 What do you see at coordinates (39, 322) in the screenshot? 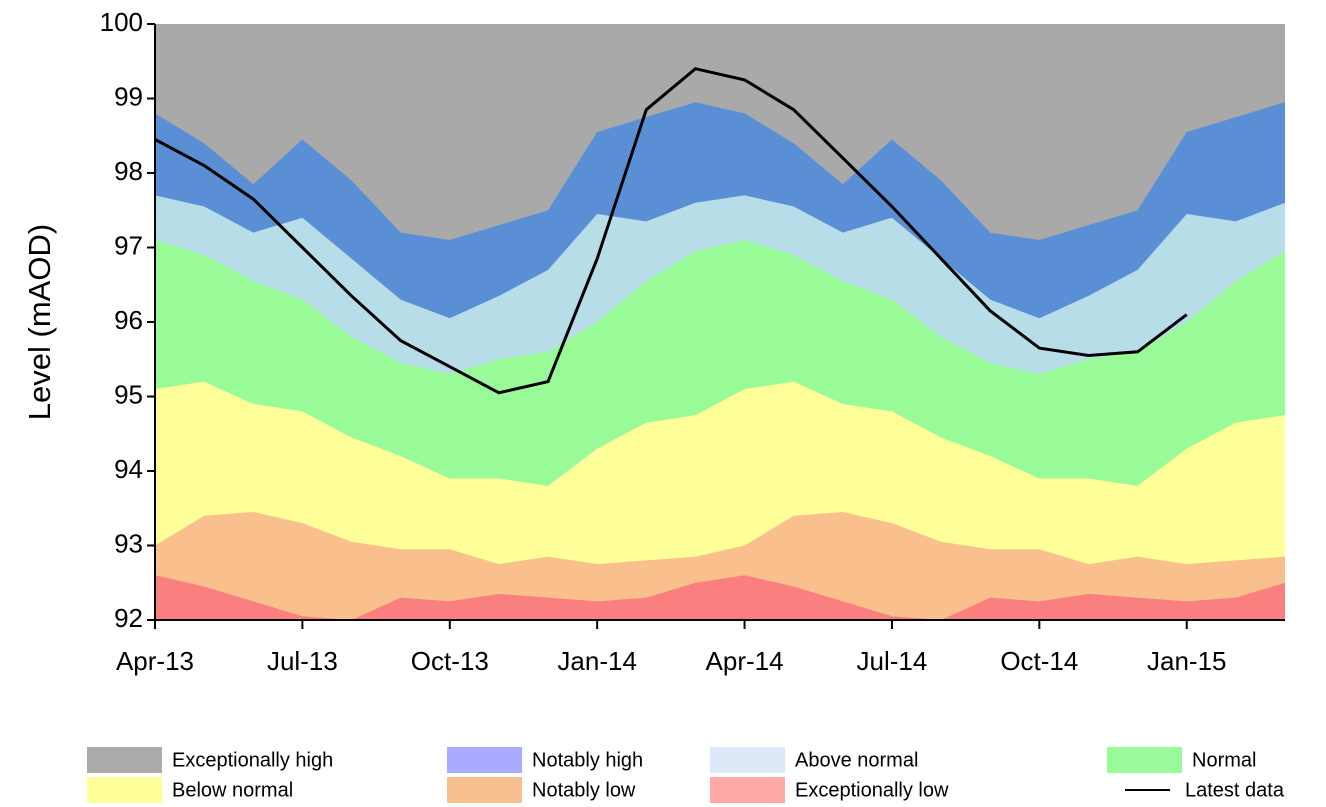
I see `y-axis-label: Level (mAOD)` at bounding box center [39, 322].